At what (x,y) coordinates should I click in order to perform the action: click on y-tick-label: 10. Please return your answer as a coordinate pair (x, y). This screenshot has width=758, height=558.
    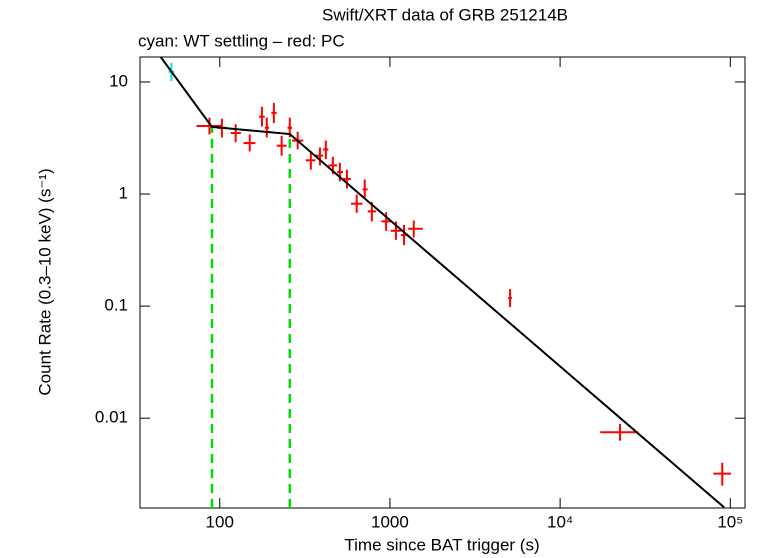
    Looking at the image, I should click on (118, 80).